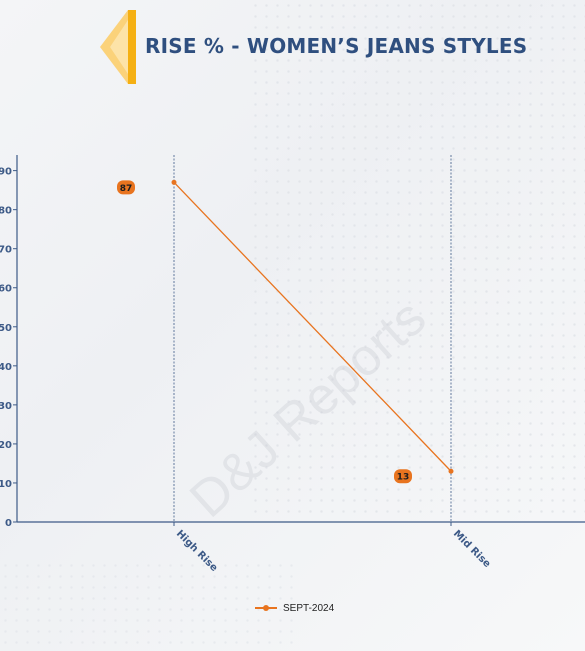 The image size is (585, 651). I want to click on x-category-label: Mid Rise, so click(472, 549).